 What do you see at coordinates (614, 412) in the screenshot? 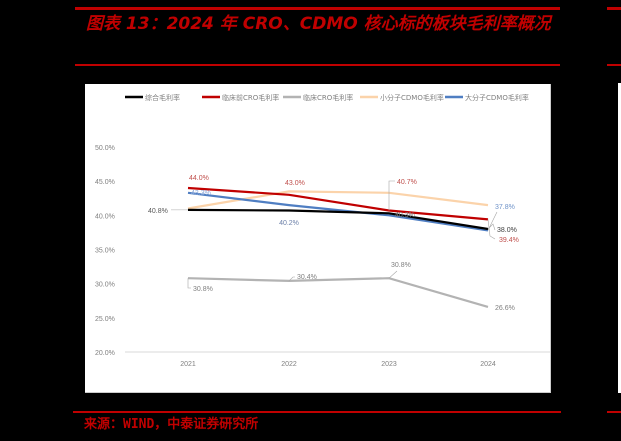
I see `source-rule-right` at bounding box center [614, 412].